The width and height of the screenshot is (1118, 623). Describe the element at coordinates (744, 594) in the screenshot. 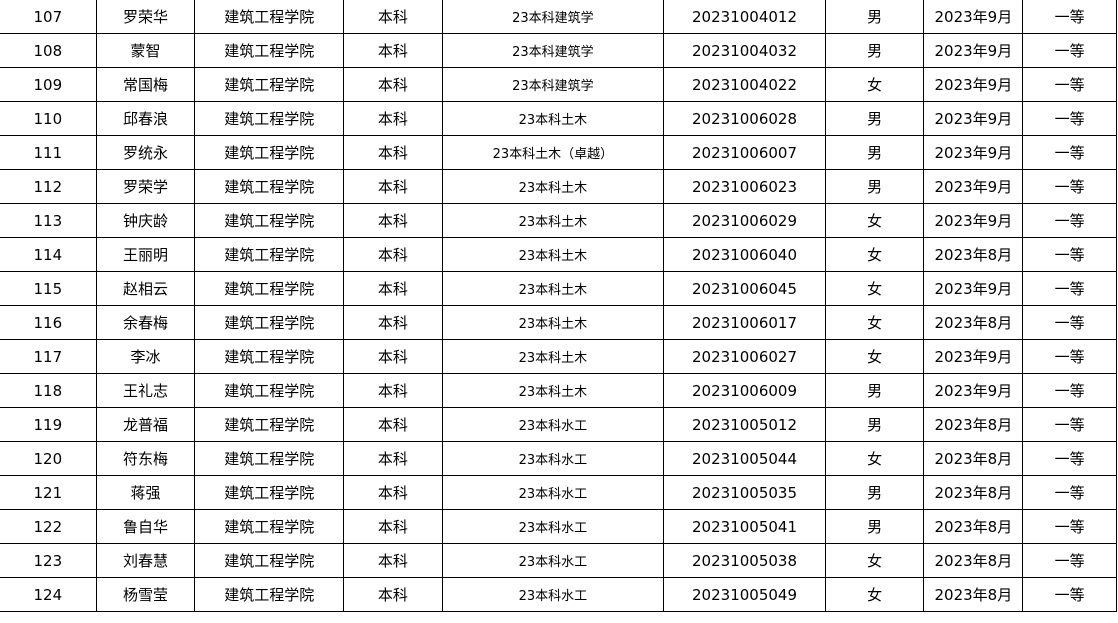

I see `cell-student-id: 20231005049` at that location.